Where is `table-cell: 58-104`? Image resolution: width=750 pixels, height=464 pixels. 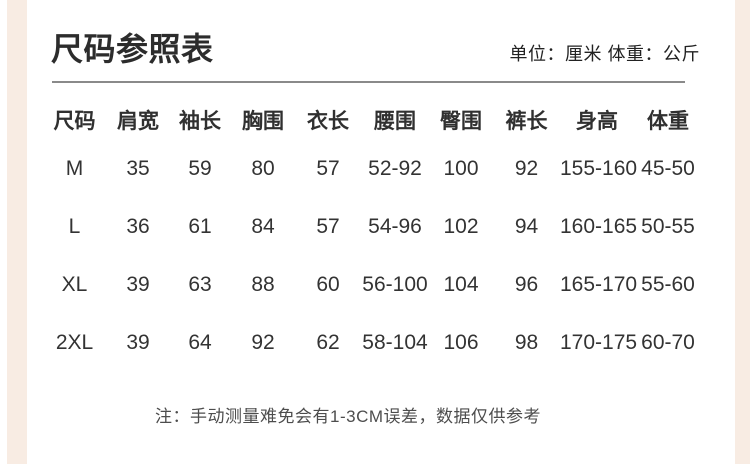 table-cell: 58-104 is located at coordinates (395, 342).